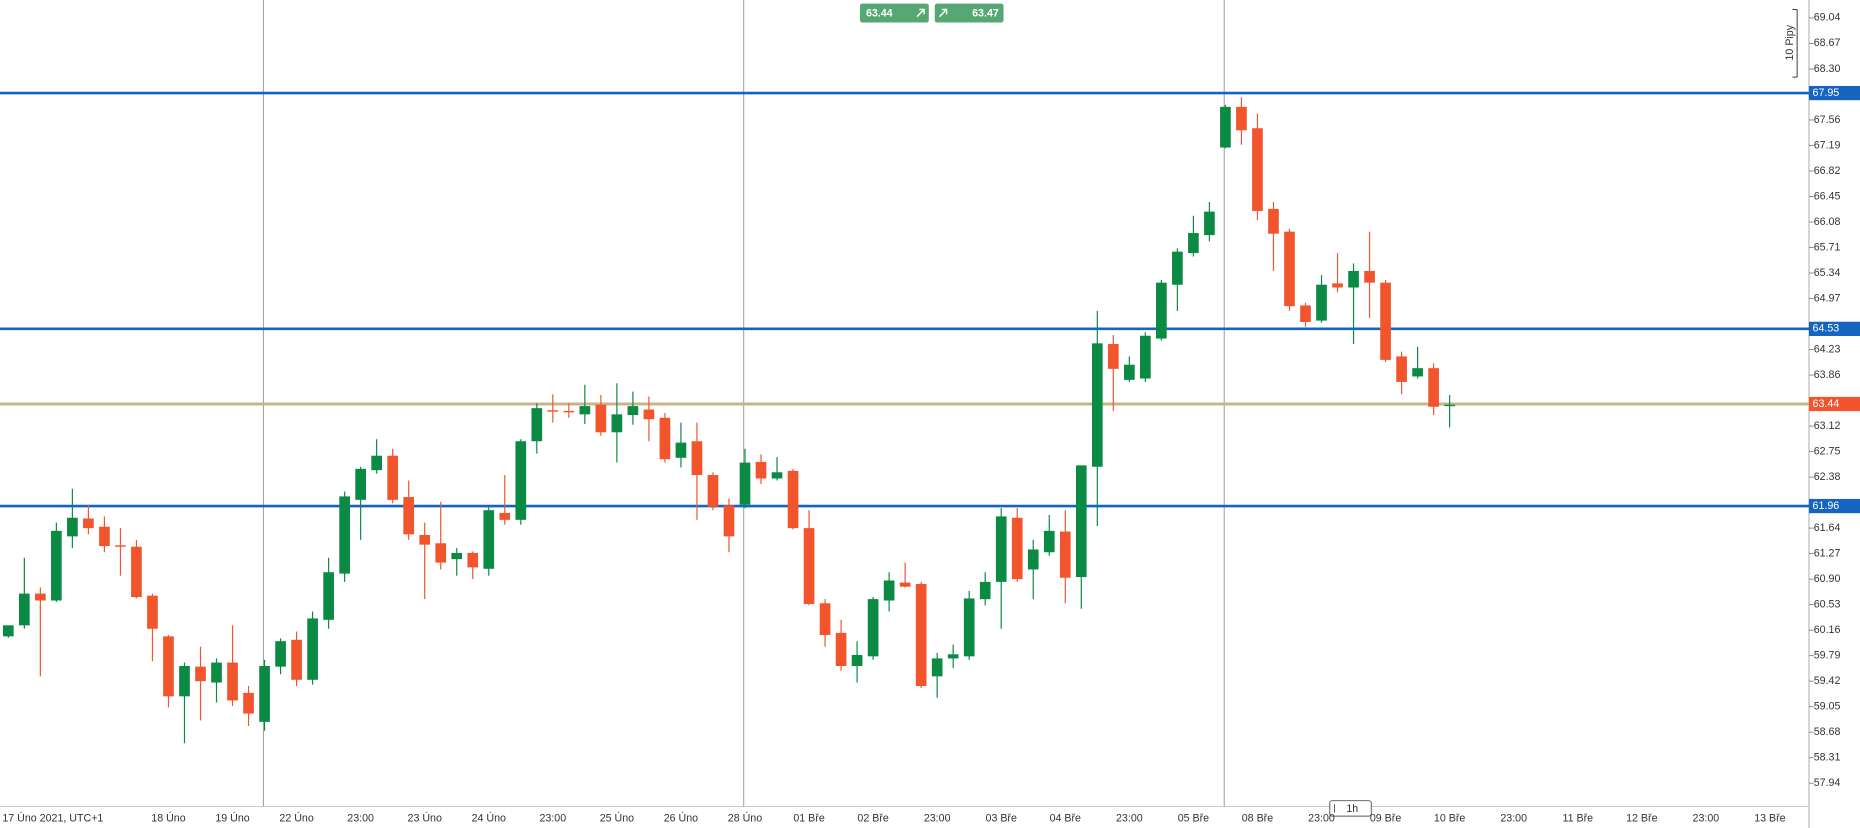 The image size is (1860, 828). What do you see at coordinates (1827, 222) in the screenshot?
I see `y-tick-label: 66.08` at bounding box center [1827, 222].